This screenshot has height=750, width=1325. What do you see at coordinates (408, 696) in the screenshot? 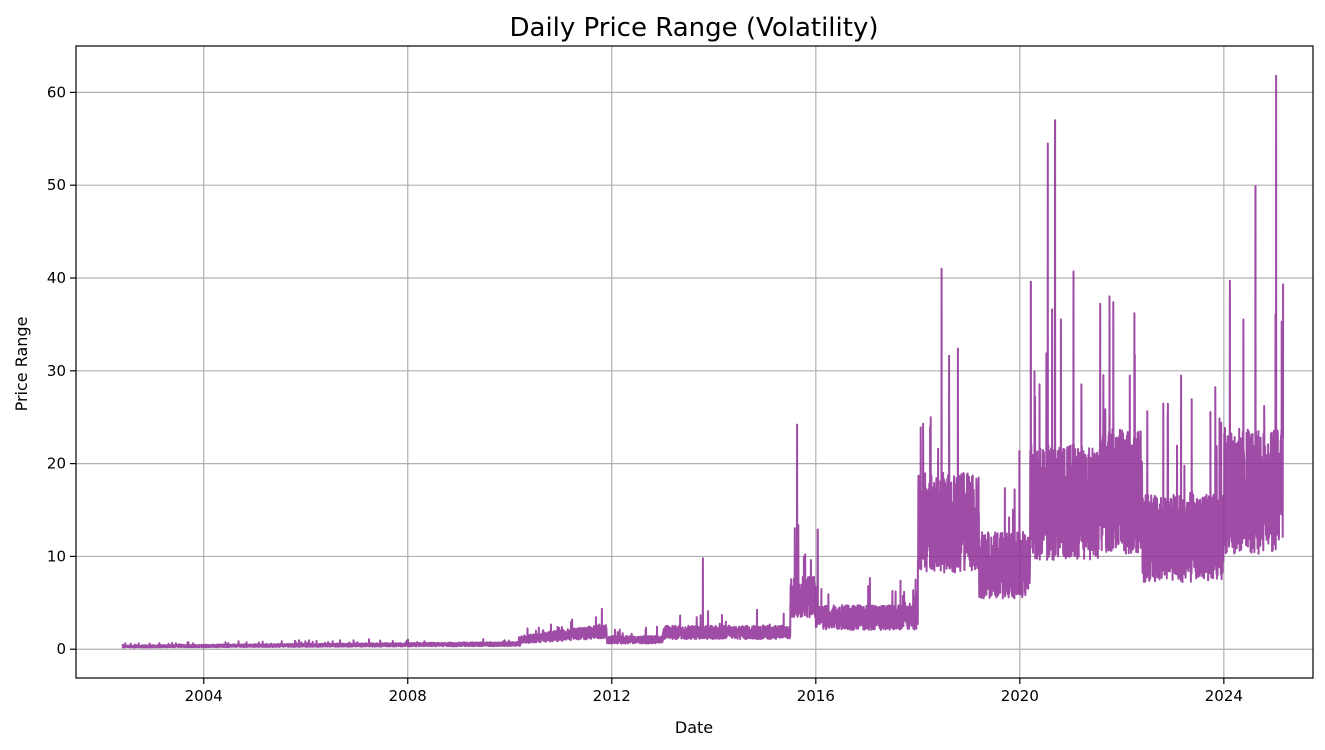
I see `x-tick-label: 2008` at bounding box center [408, 696].